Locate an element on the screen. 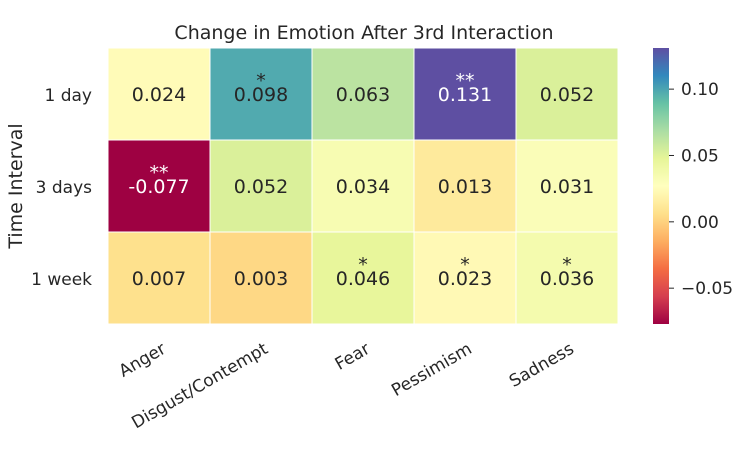 This screenshot has height=450, width=740. column-label: Anger is located at coordinates (143, 360).